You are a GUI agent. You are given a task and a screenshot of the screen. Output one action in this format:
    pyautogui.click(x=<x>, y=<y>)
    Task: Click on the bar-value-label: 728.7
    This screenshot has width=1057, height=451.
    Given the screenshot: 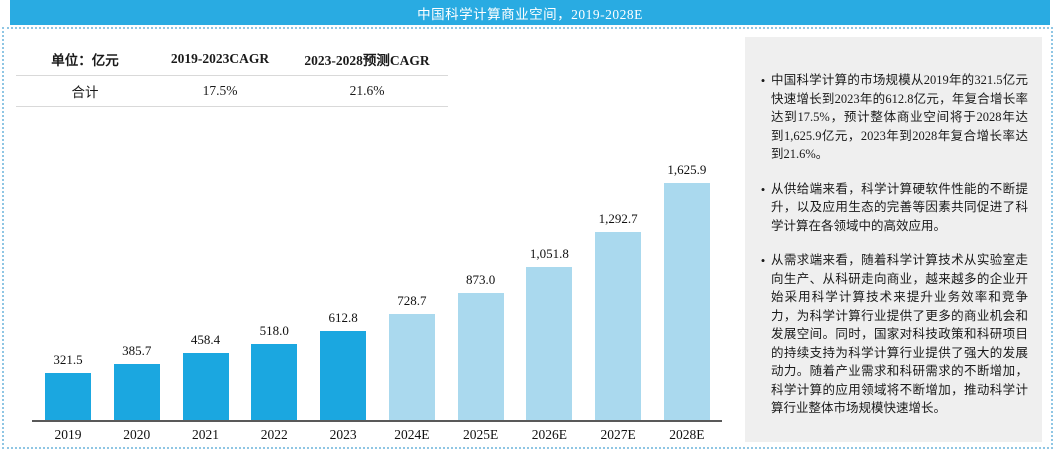 What is the action you would take?
    pyautogui.click(x=412, y=300)
    